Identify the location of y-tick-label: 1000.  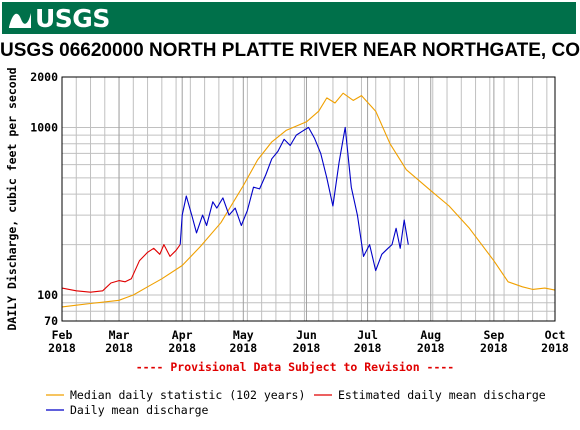
(44, 127).